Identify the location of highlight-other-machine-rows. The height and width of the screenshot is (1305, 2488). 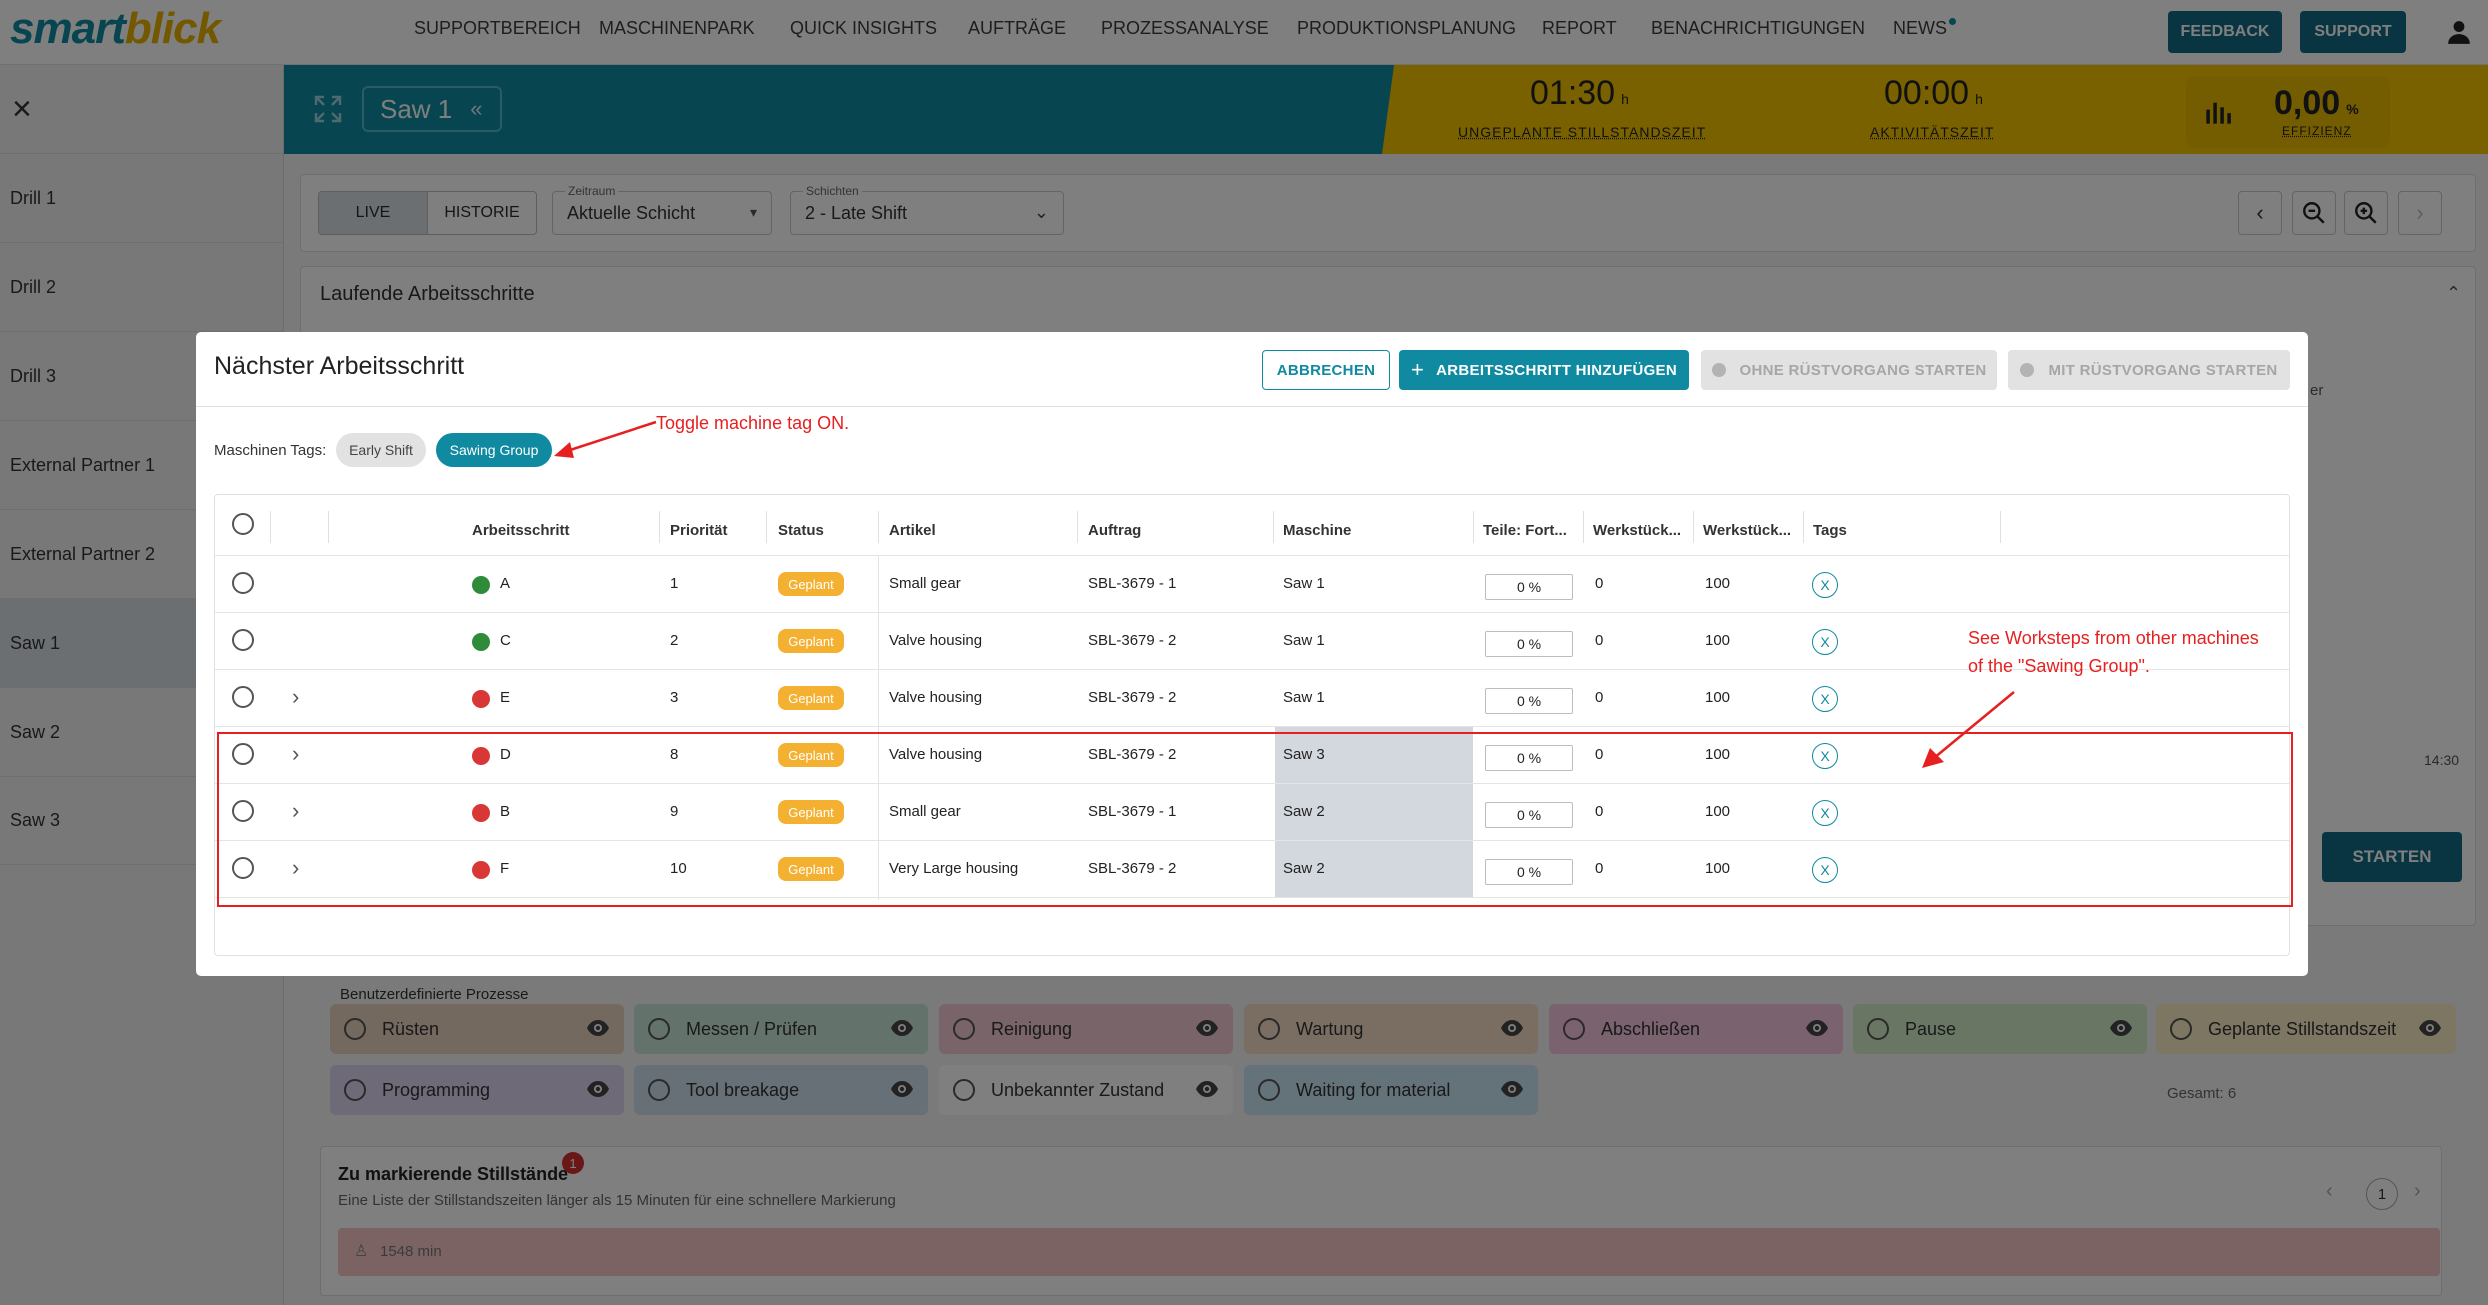
(1255, 819).